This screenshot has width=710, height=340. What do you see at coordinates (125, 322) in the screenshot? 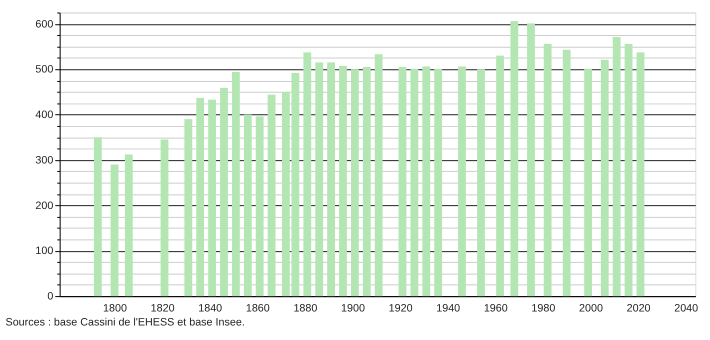
I see `source-note: Sources : base Cassini de l'EHESS et base Insee.` at bounding box center [125, 322].